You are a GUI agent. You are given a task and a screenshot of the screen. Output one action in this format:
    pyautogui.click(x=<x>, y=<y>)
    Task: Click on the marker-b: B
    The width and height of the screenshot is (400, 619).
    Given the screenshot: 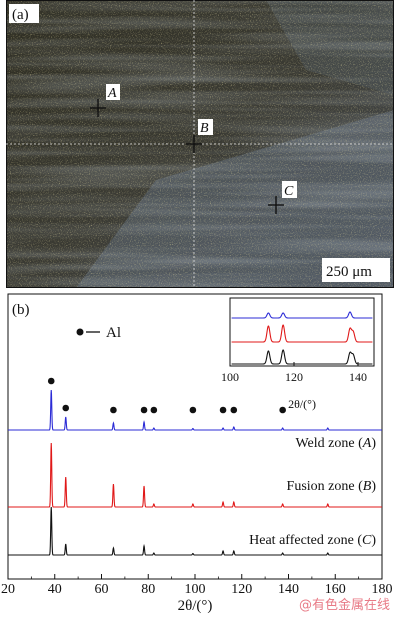 What is the action you would take?
    pyautogui.click(x=199, y=136)
    